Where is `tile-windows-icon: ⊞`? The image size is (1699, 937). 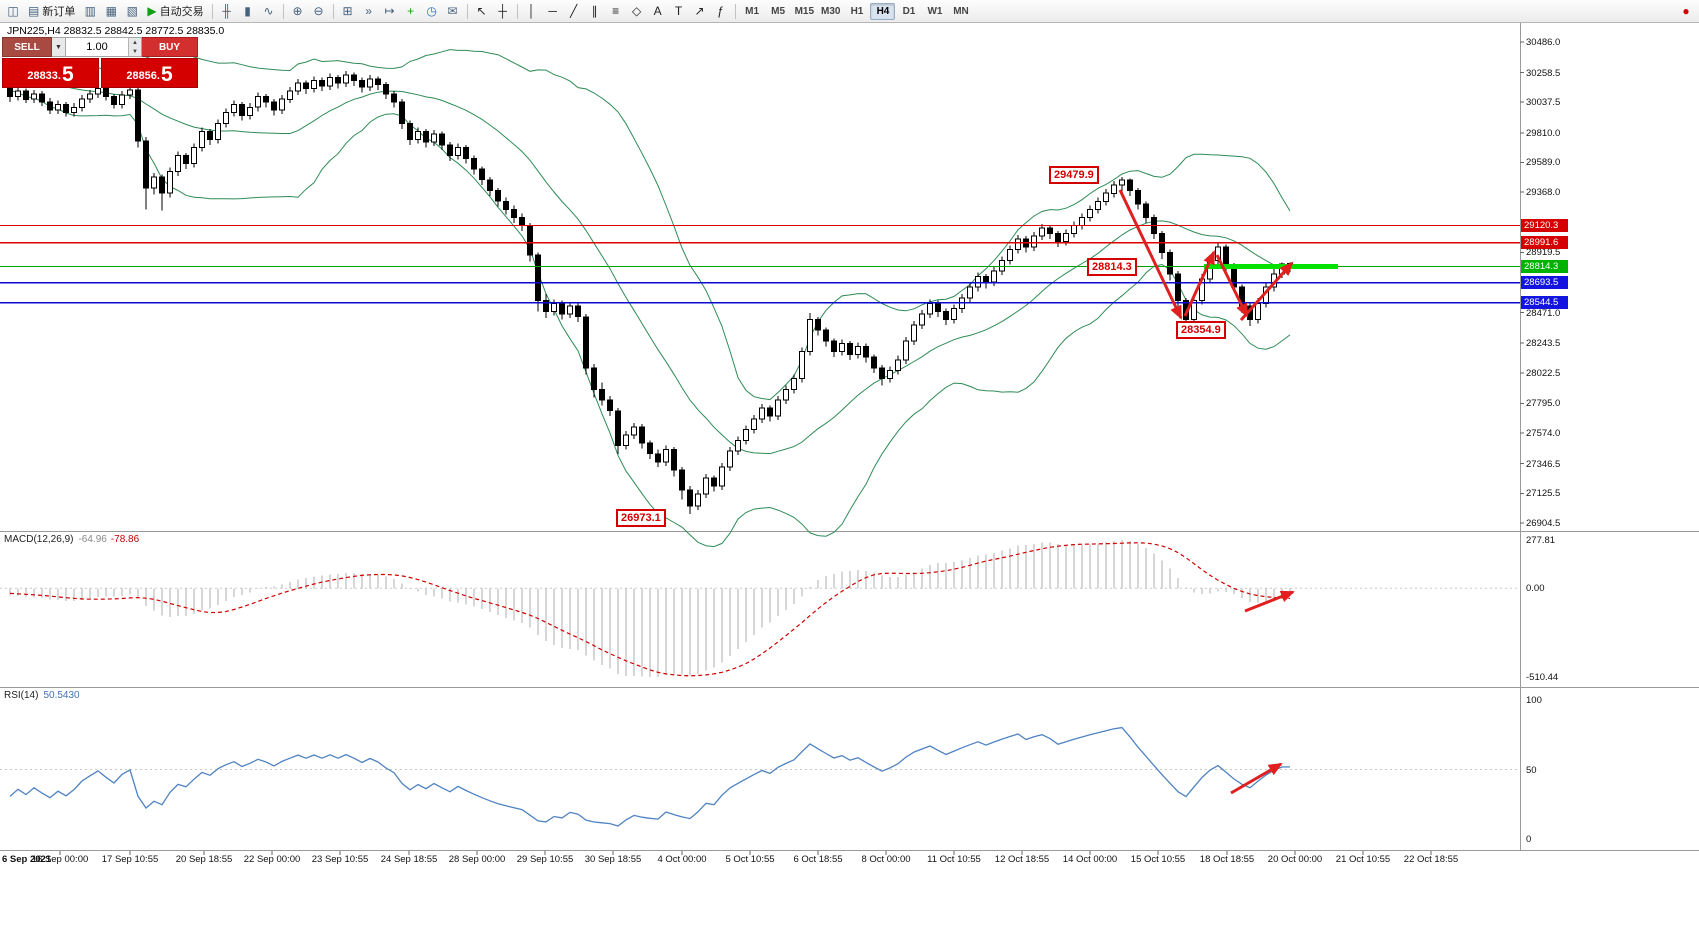
tile-windows-icon: ⊞ is located at coordinates (348, 11).